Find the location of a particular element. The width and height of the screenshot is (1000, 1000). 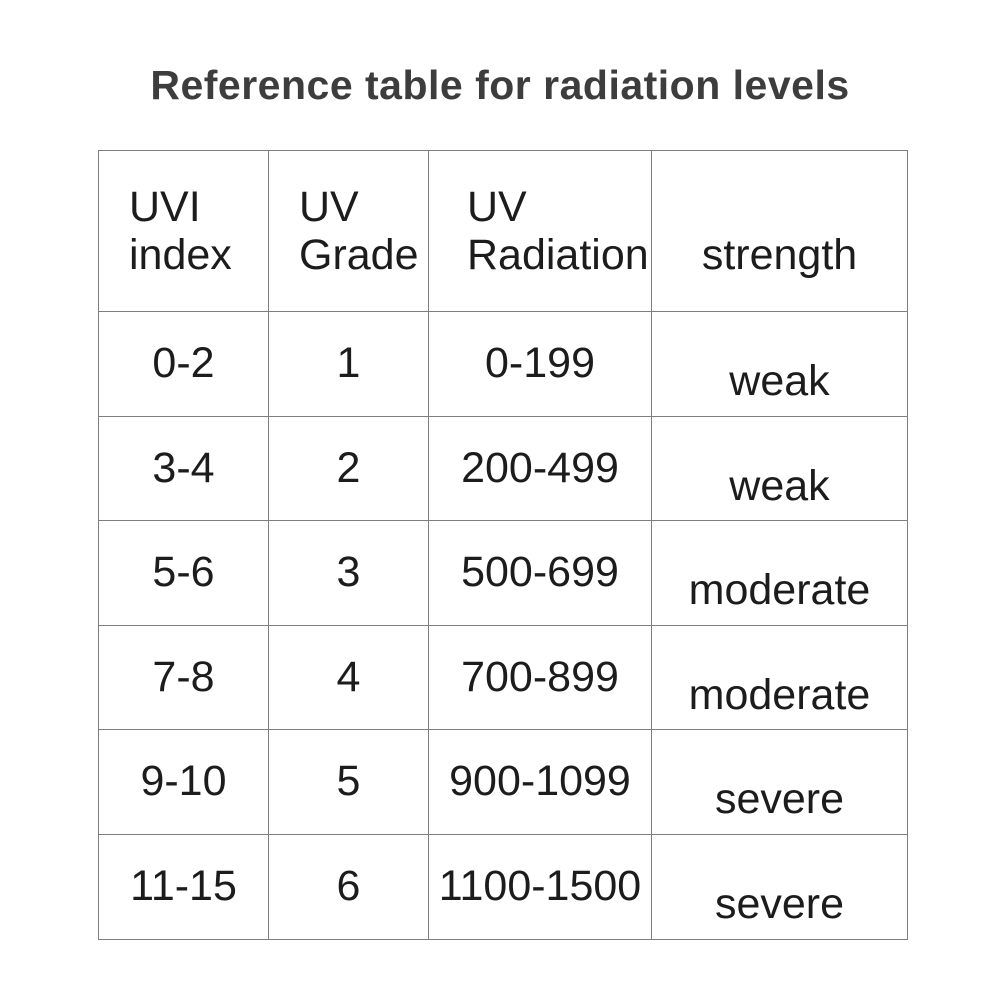

cell-uv-grade: 6 is located at coordinates (349, 886).